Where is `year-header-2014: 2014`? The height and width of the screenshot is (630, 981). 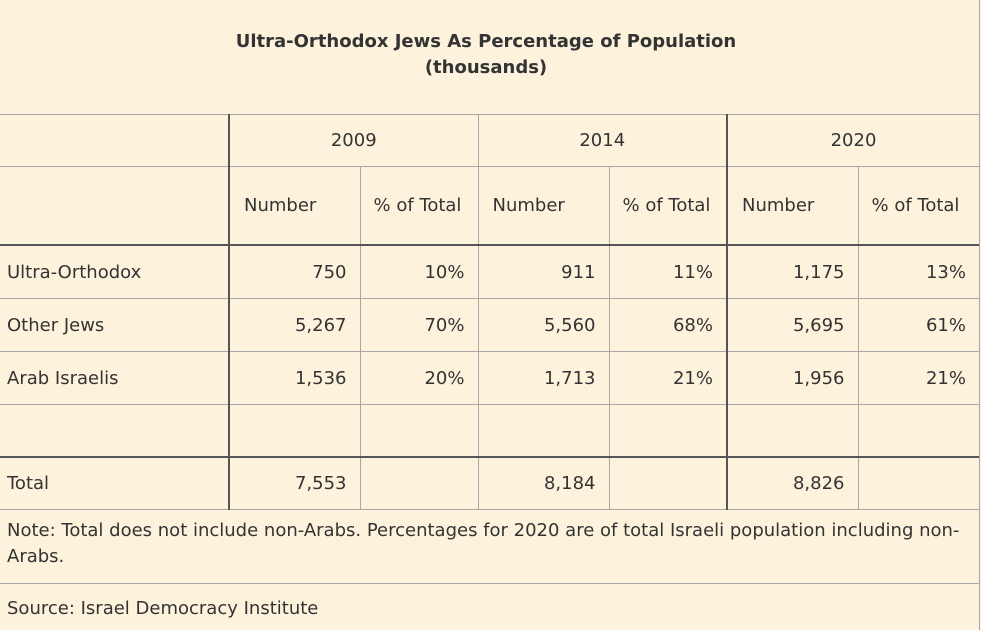
year-header-2014: 2014 is located at coordinates (602, 140).